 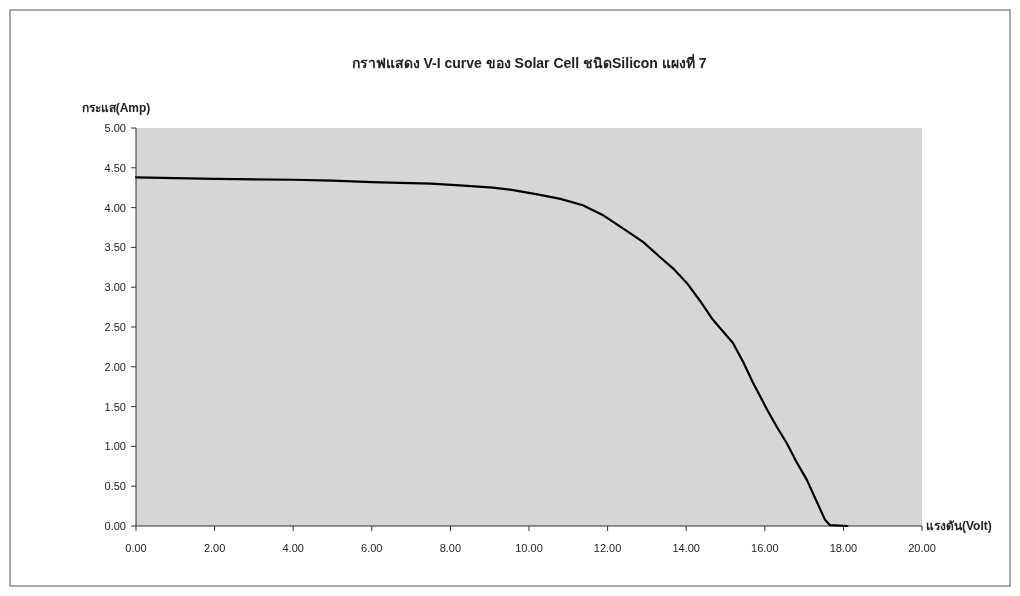 What do you see at coordinates (843, 548) in the screenshot?
I see `x-tick-label: 18.00` at bounding box center [843, 548].